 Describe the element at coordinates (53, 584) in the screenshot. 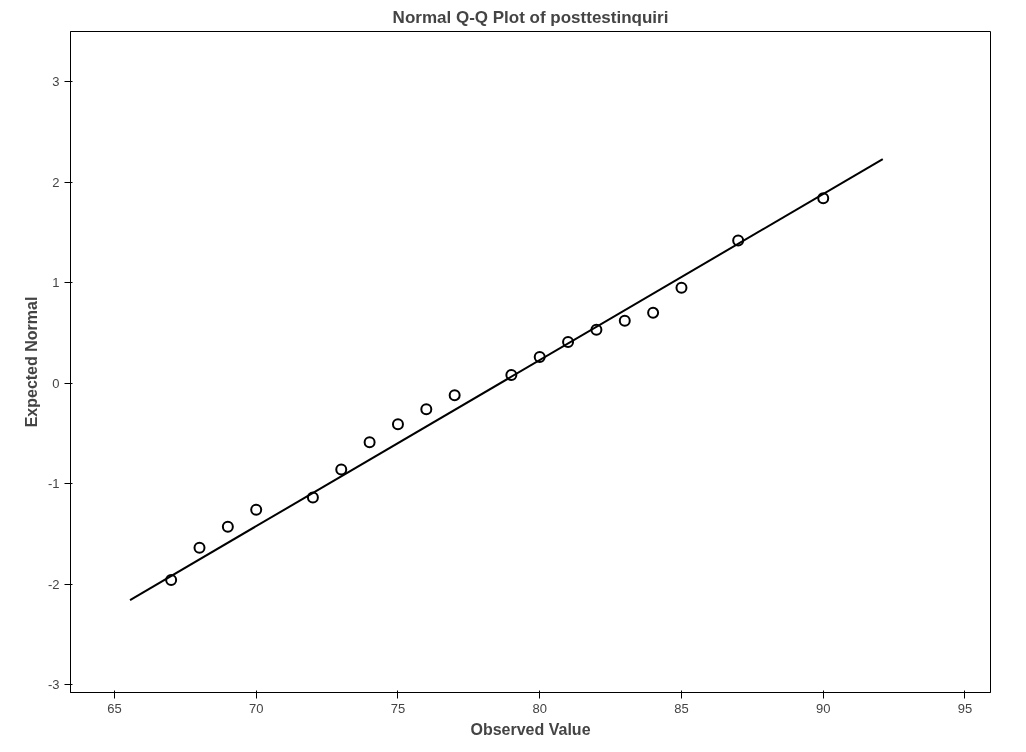

I see `y-tick-label: -2` at that location.